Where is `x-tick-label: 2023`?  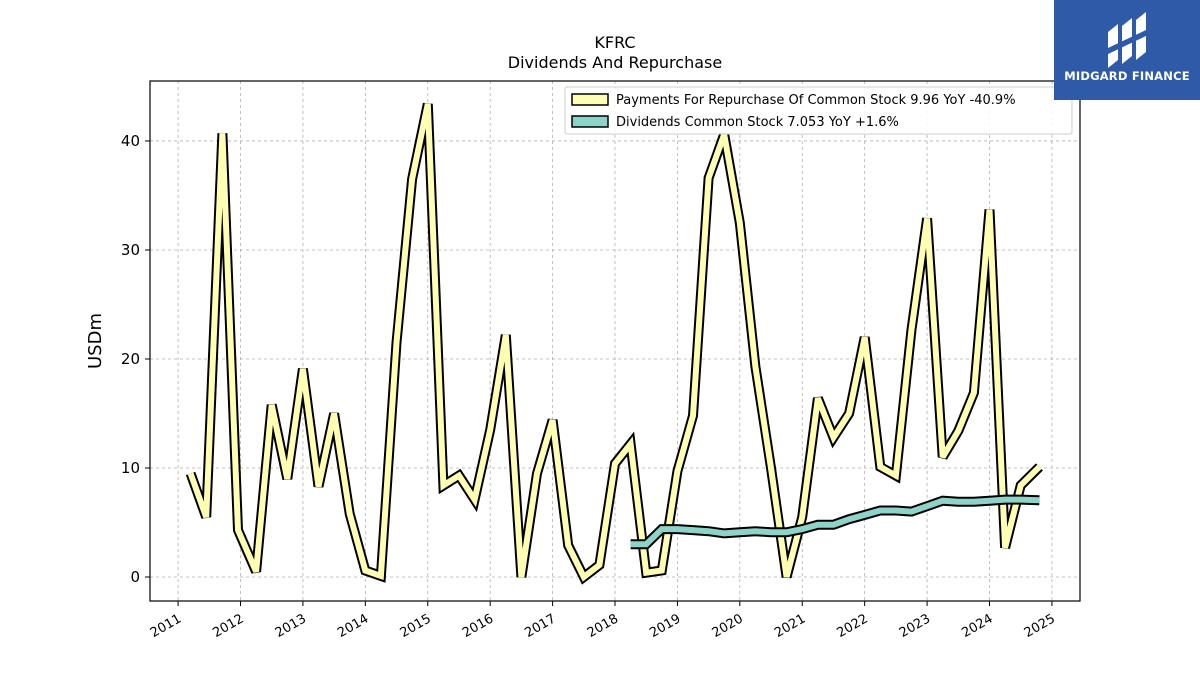 x-tick-label: 2023 is located at coordinates (915, 626).